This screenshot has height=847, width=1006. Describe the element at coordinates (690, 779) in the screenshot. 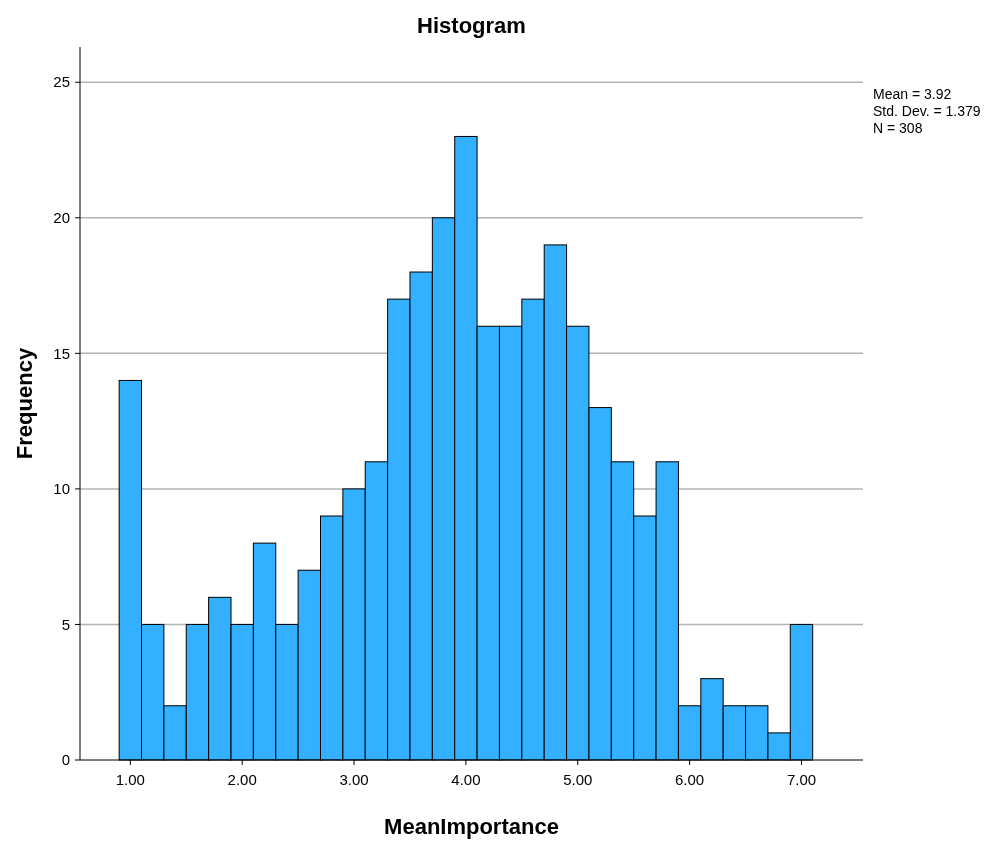

I see `x-tick-label: 6.00` at that location.